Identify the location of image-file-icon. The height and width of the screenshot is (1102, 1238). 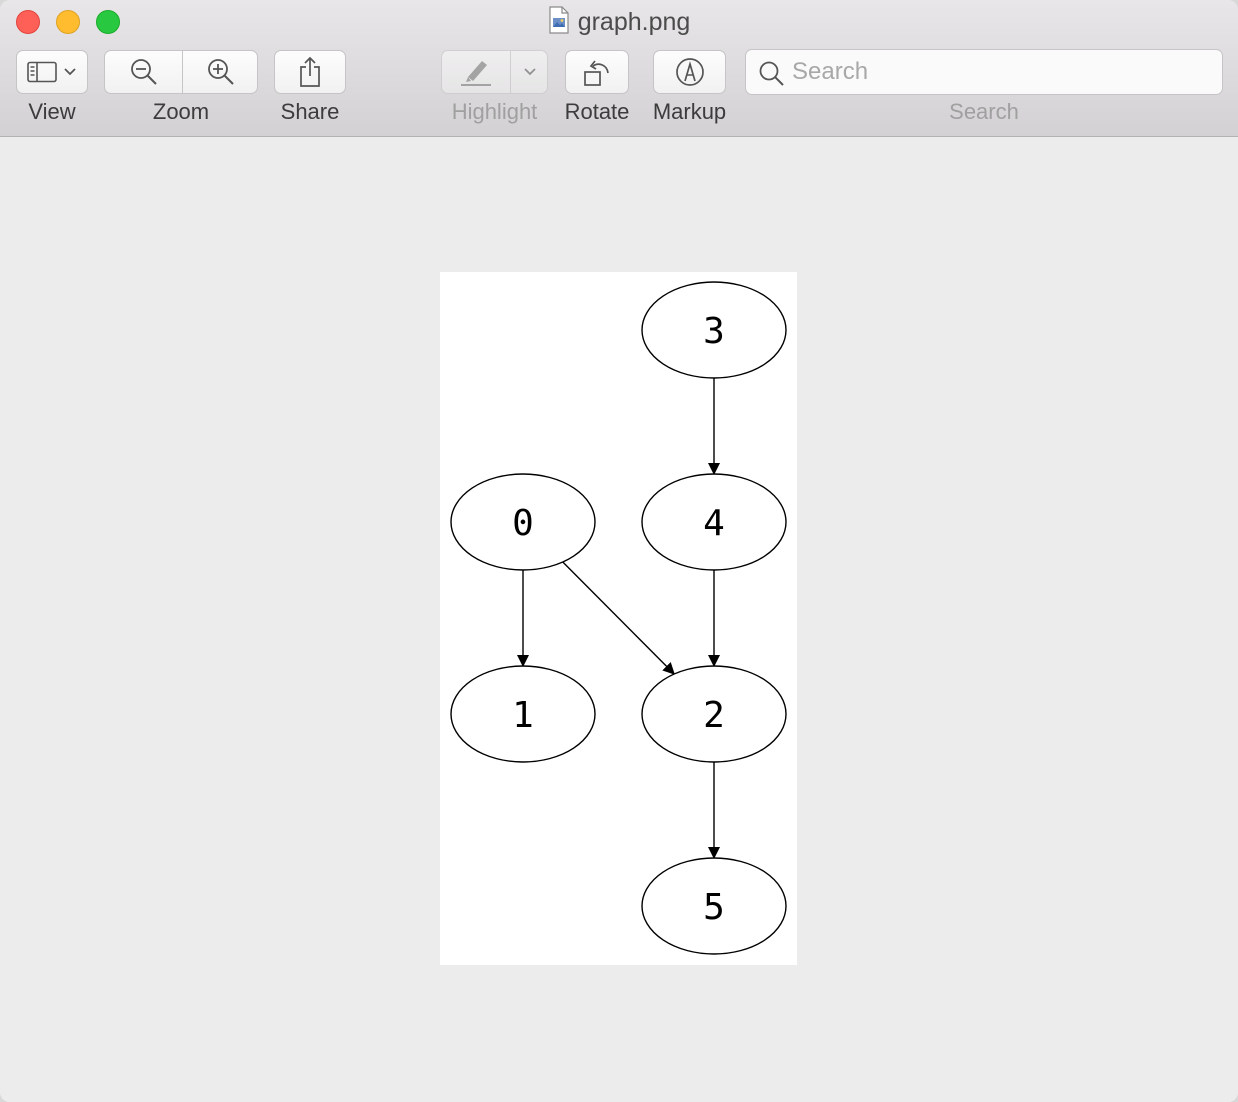
(559, 23).